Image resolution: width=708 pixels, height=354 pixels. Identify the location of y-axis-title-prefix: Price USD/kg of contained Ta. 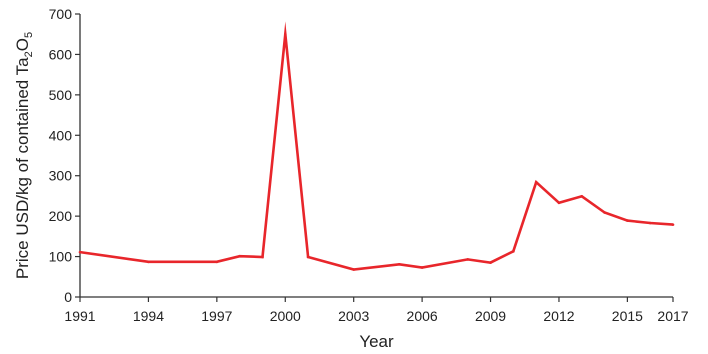
(22, 168).